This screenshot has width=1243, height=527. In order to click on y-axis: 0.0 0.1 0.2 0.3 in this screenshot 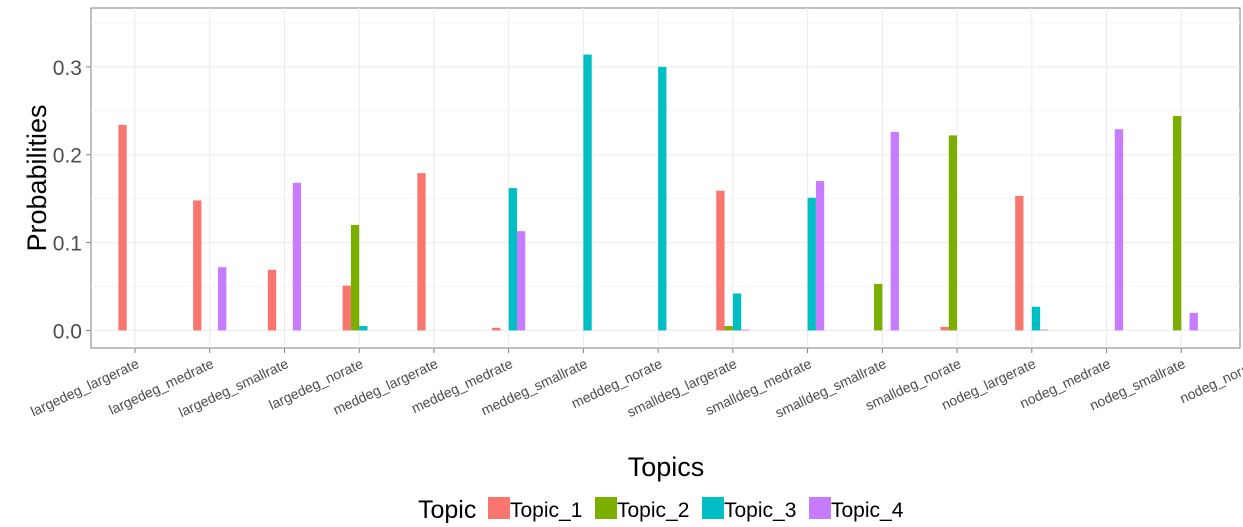, I will do `click(72, 200)`.